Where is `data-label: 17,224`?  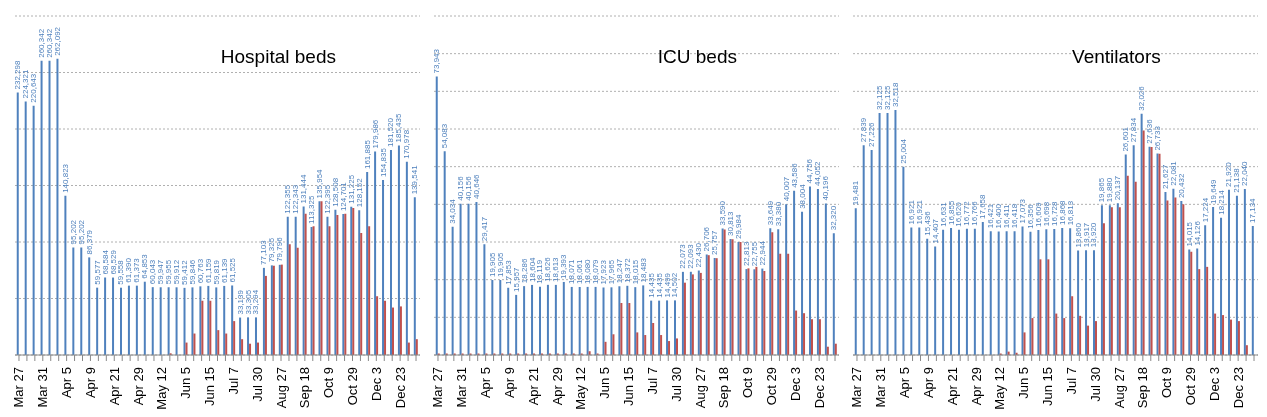
data-label: 17,224 is located at coordinates (1205, 210).